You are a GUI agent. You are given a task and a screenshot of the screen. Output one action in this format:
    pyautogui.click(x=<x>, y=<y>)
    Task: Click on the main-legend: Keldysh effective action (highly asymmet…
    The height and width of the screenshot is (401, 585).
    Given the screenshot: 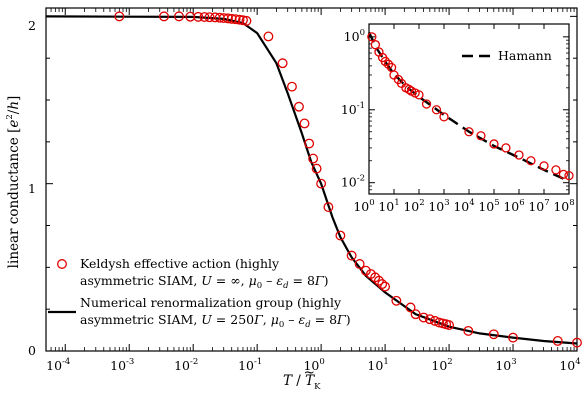 What is the action you would take?
    pyautogui.click(x=199, y=293)
    